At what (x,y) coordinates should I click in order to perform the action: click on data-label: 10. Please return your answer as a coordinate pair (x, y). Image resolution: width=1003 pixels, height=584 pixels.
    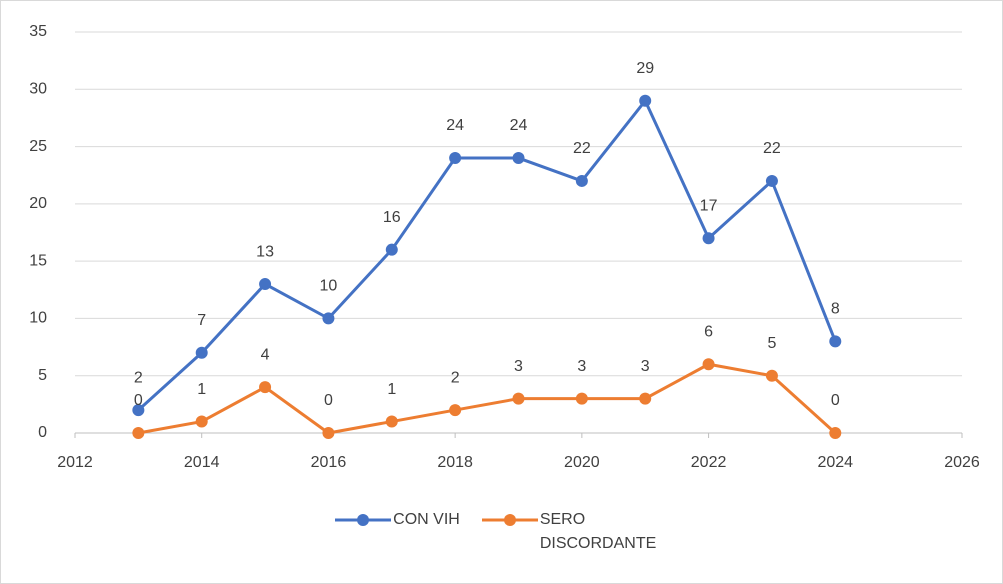
    Looking at the image, I should click on (329, 286).